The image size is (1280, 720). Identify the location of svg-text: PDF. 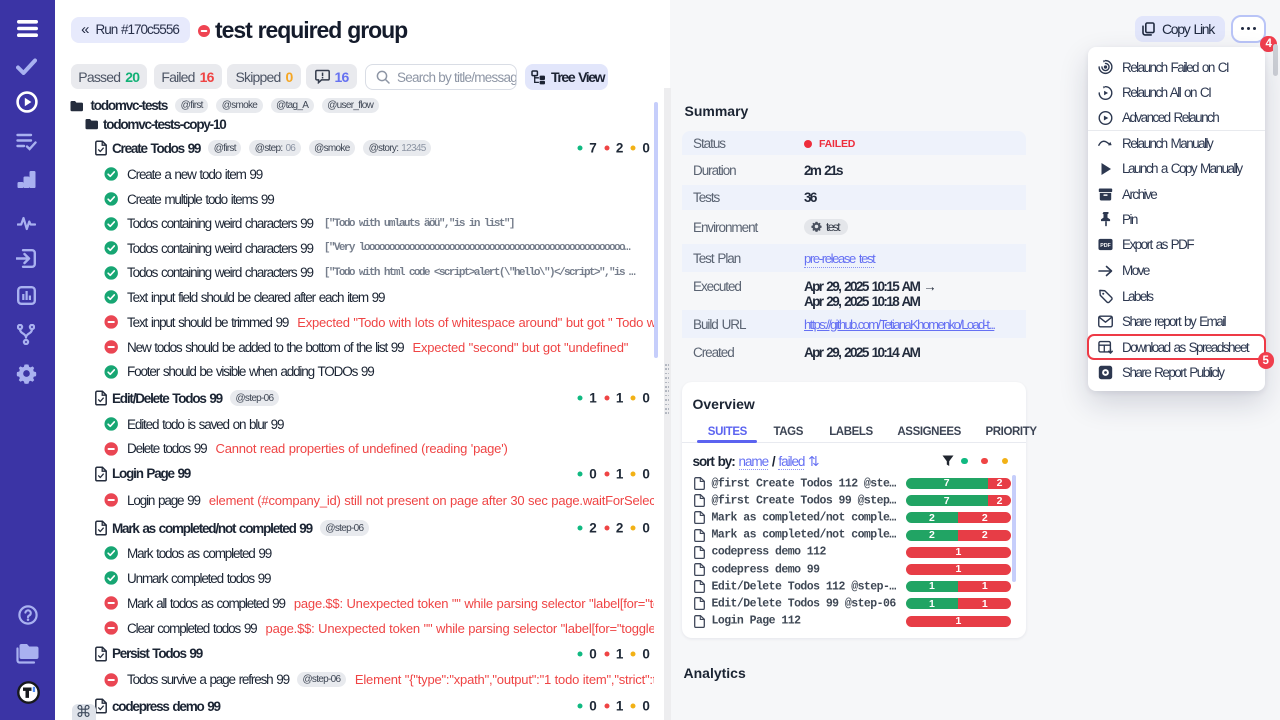
(1105, 247).